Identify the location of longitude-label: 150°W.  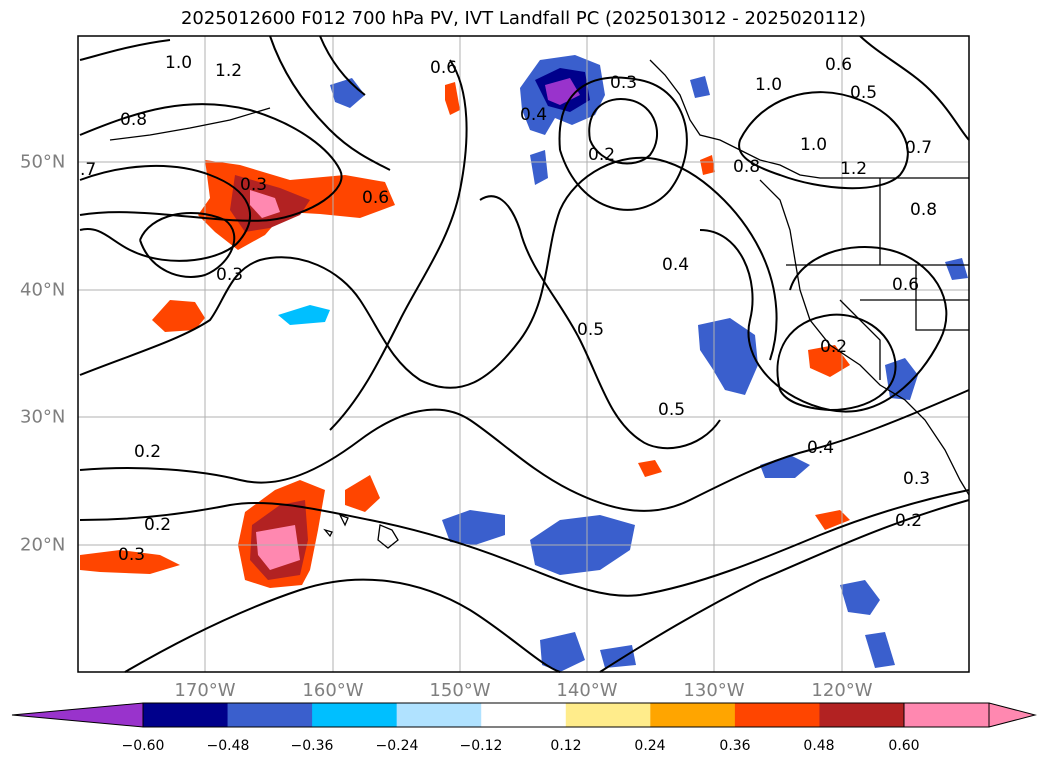
(460, 690).